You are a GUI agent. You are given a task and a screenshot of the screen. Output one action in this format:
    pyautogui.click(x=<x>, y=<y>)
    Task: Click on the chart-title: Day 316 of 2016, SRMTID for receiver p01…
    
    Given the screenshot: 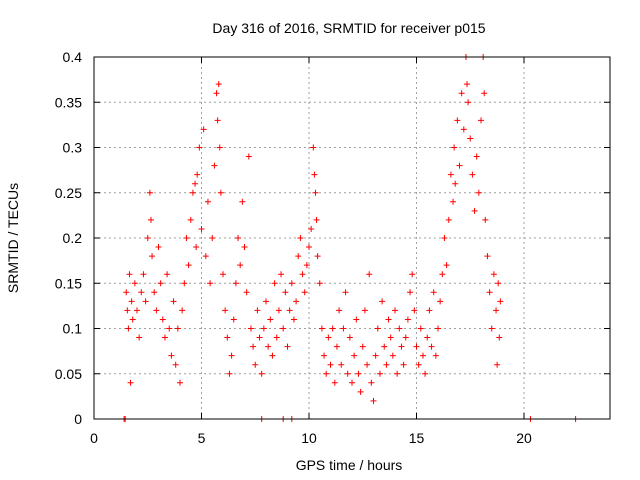 What is the action you would take?
    pyautogui.click(x=348, y=28)
    